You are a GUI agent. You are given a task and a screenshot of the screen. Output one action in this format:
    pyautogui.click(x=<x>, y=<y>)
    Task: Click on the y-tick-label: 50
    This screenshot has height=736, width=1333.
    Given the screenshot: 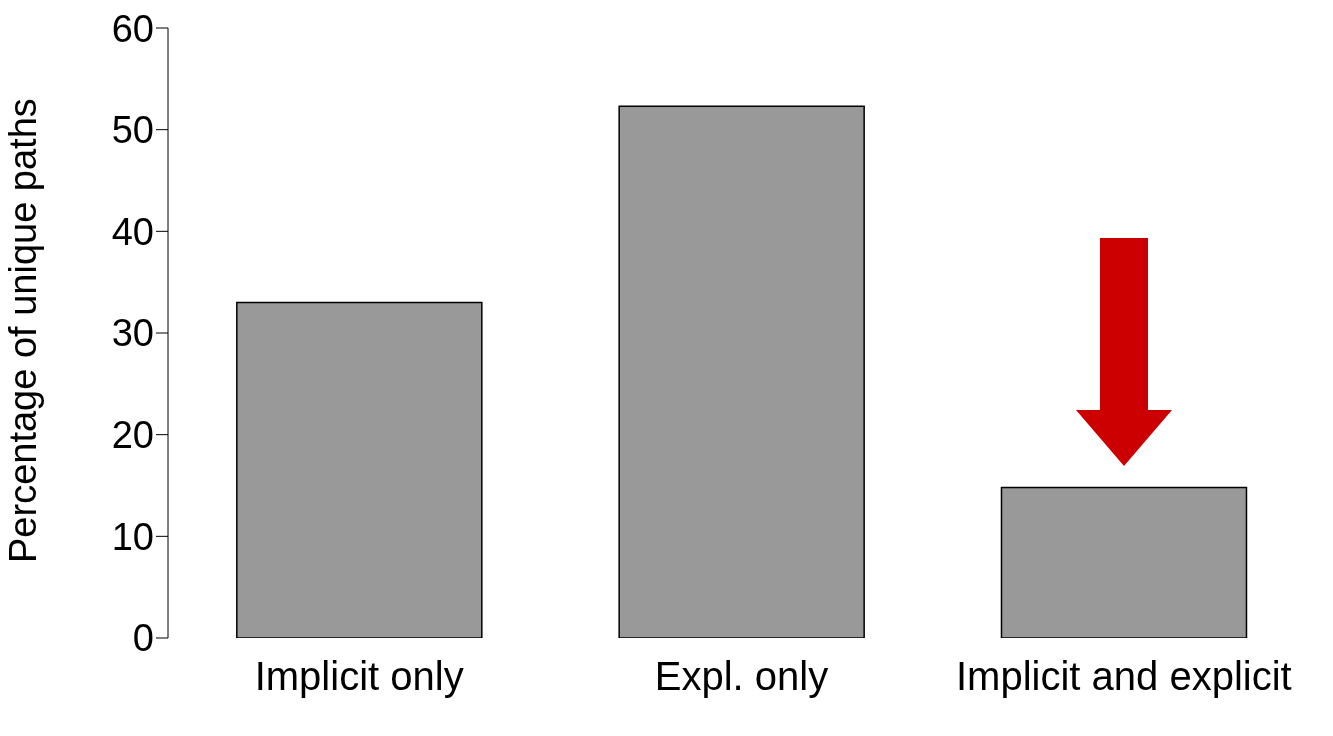 What is the action you would take?
    pyautogui.click(x=132, y=130)
    